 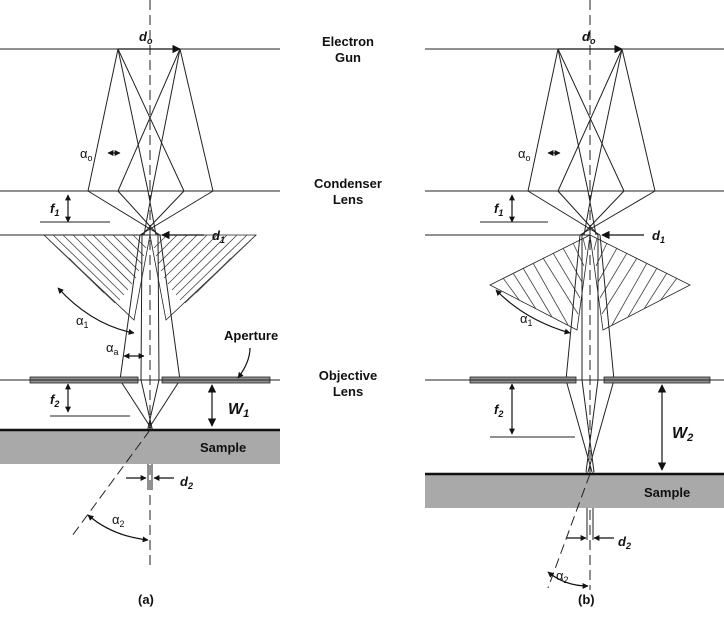 I want to click on electron-gun-label-line2: Gun, so click(x=348, y=57).